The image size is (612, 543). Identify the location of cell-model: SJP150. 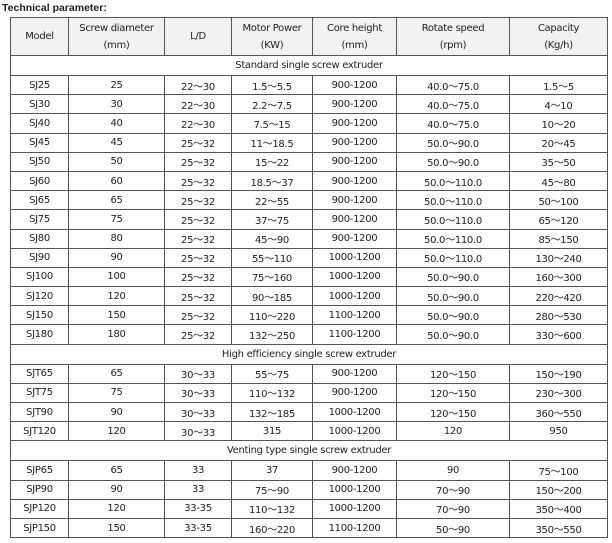
(39, 528).